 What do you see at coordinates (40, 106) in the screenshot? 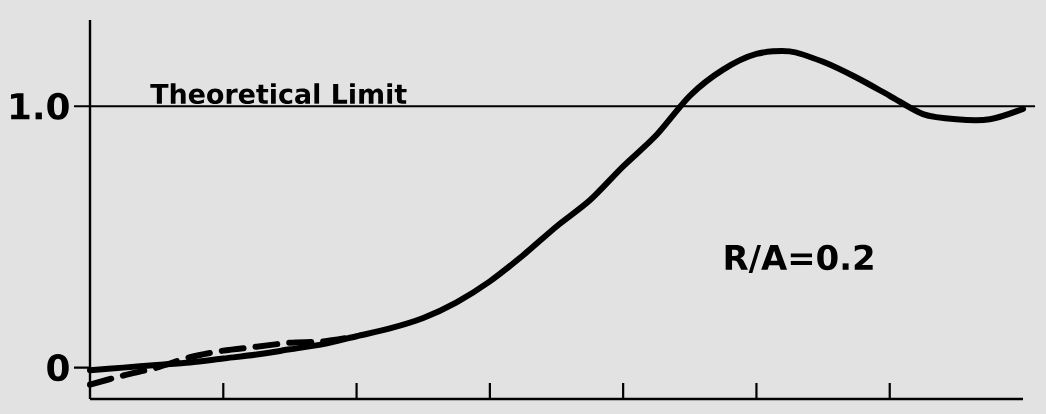
I see `y-tick-label: 1.0` at bounding box center [40, 106].